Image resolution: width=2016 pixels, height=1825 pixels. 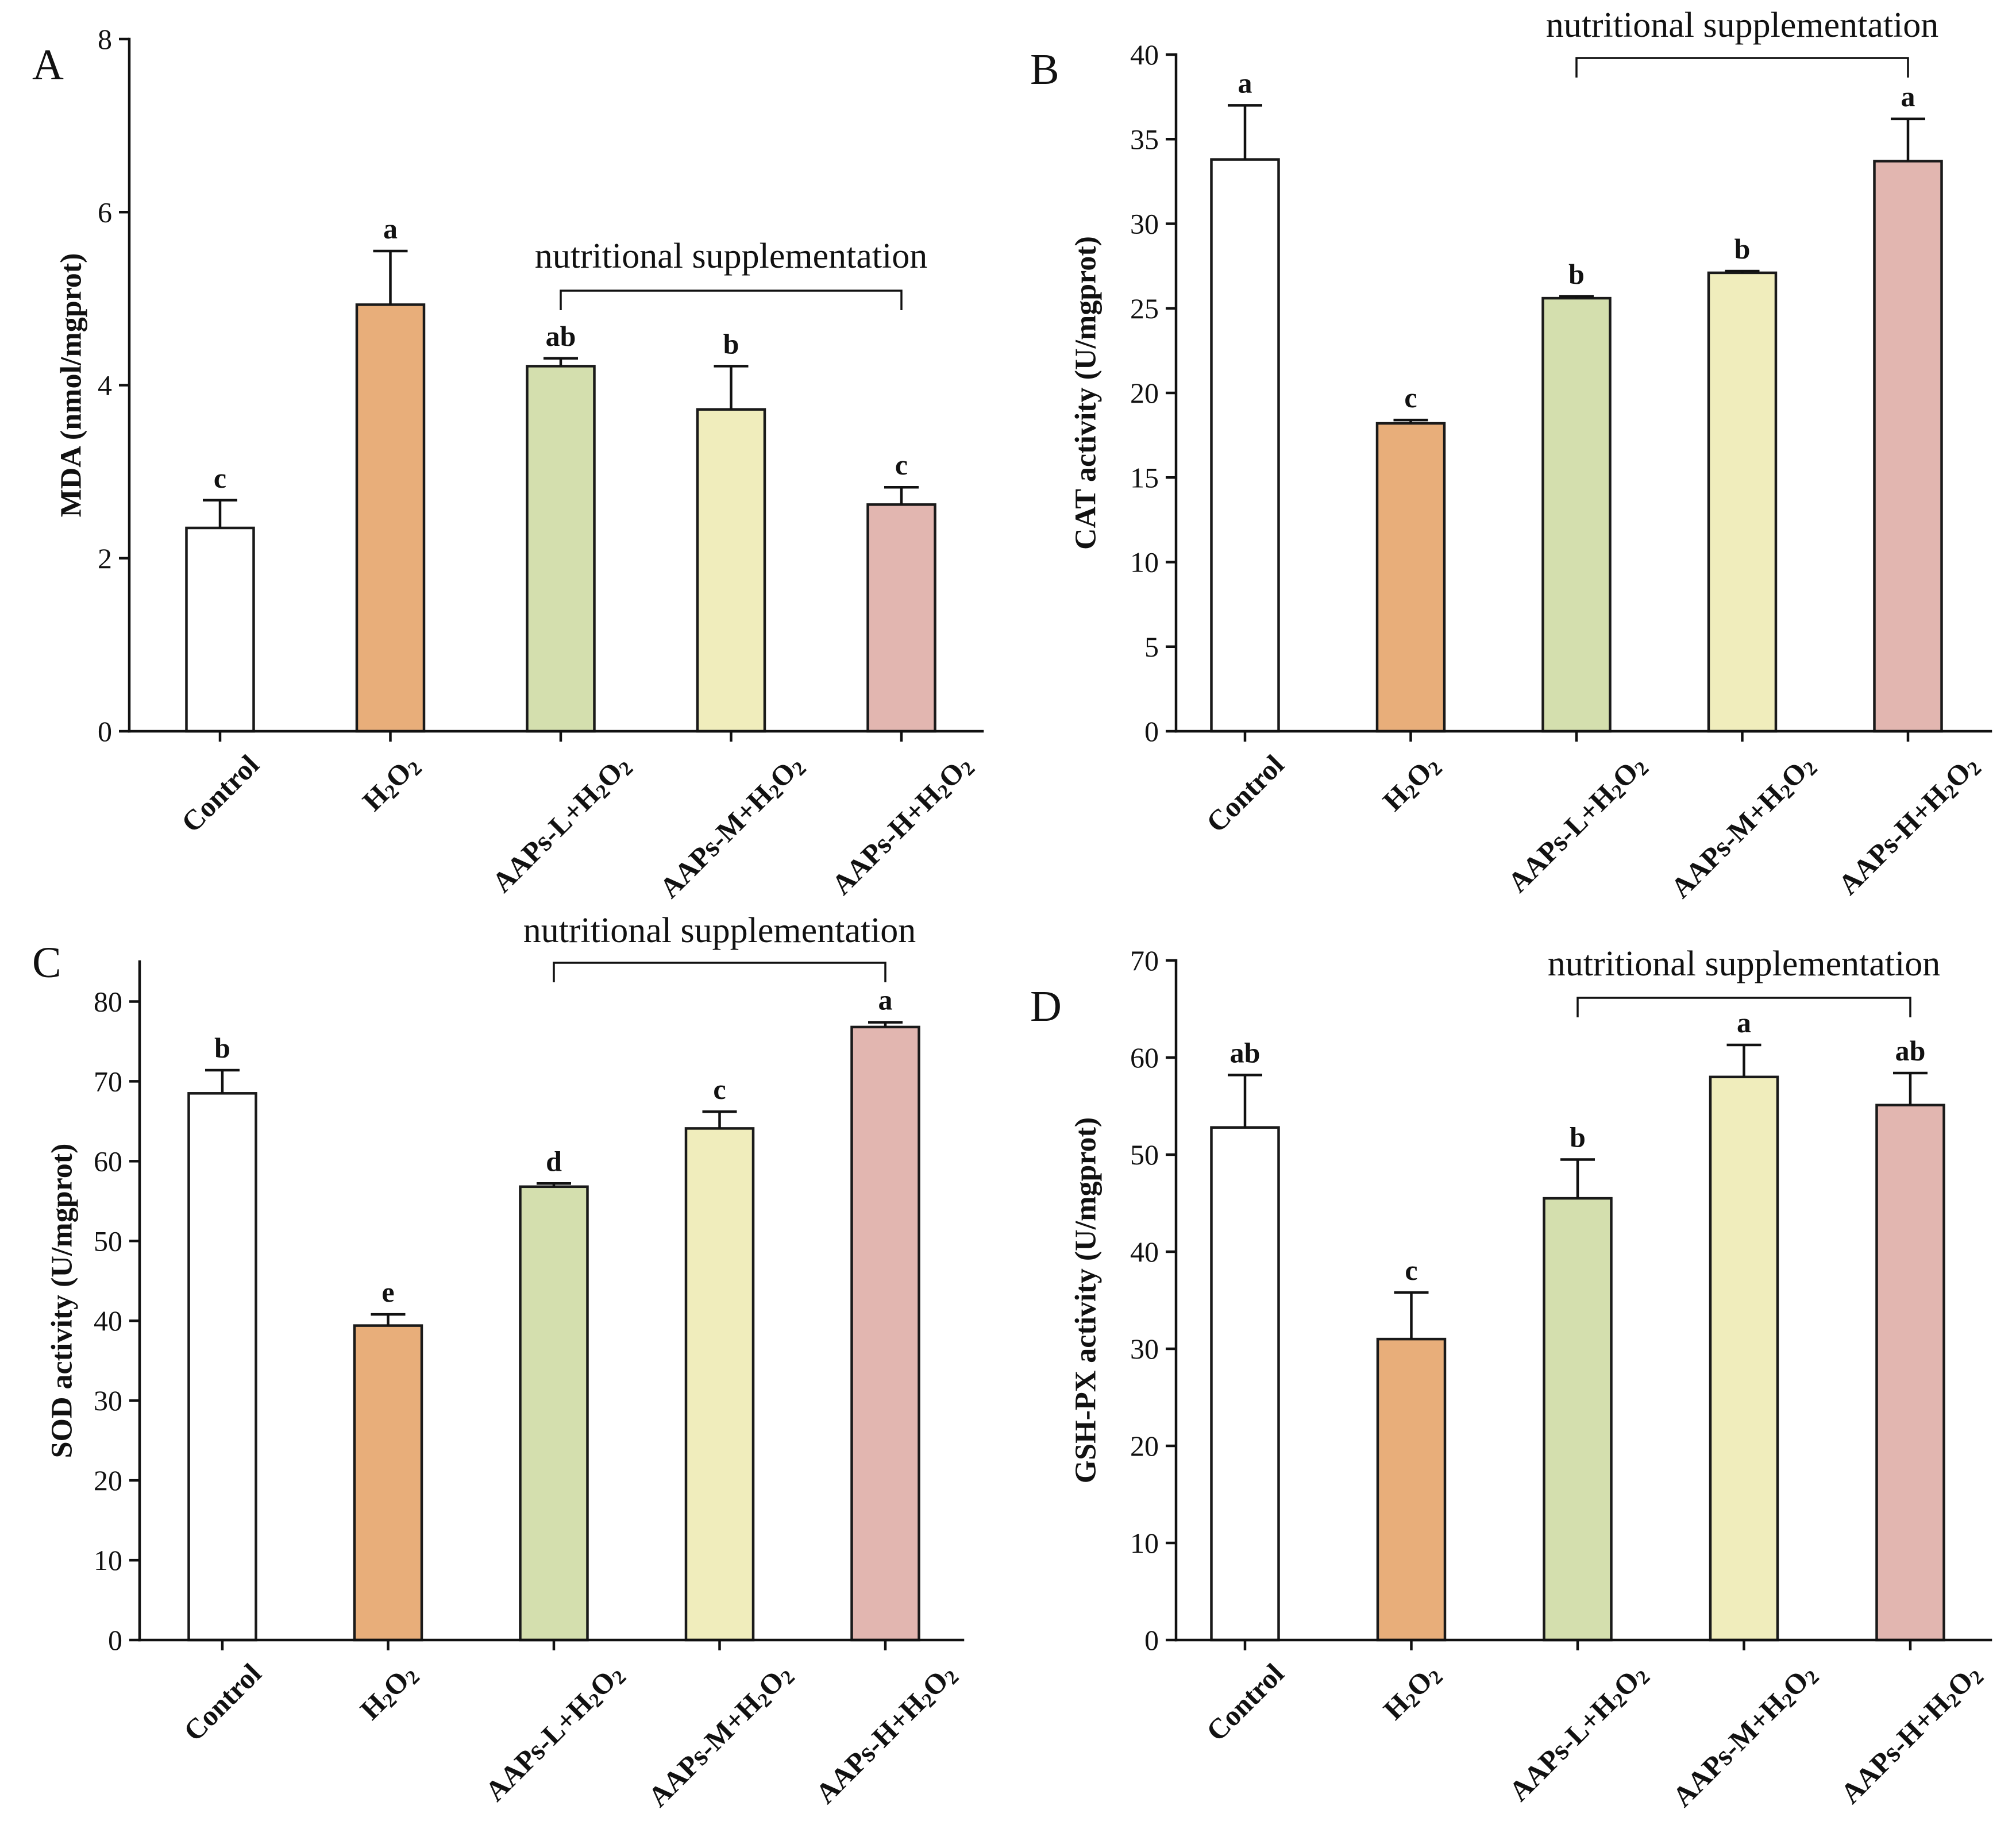 What do you see at coordinates (105, 558) in the screenshot?
I see `y-tick-label: 2` at bounding box center [105, 558].